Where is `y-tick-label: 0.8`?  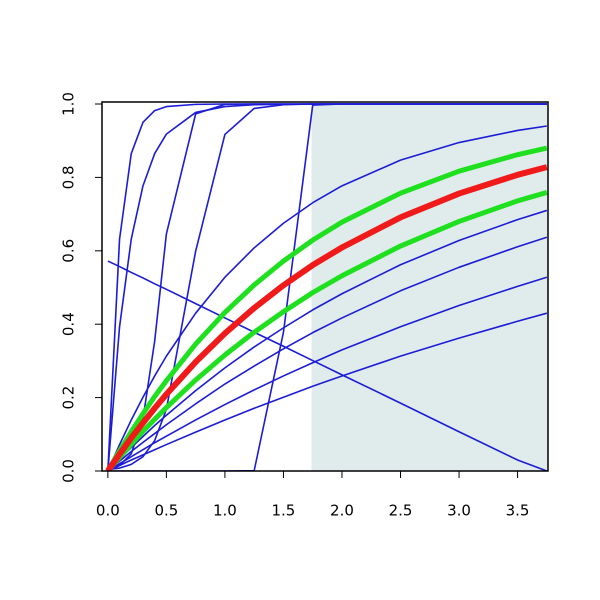
y-tick-label: 0.8 is located at coordinates (69, 177).